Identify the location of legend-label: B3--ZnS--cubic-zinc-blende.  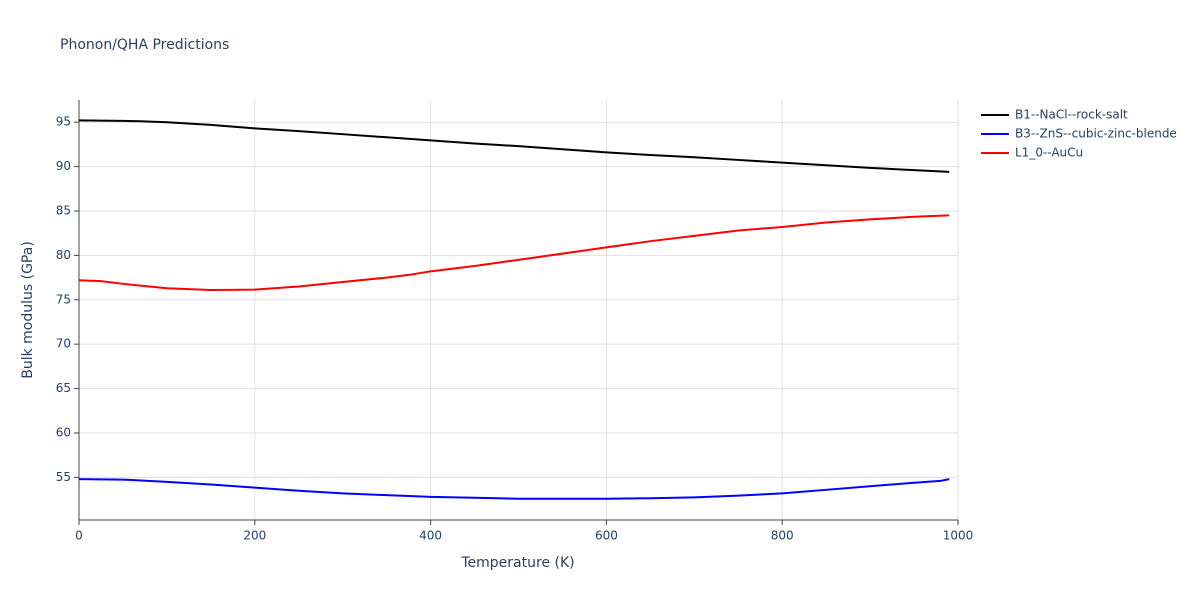
(1096, 134).